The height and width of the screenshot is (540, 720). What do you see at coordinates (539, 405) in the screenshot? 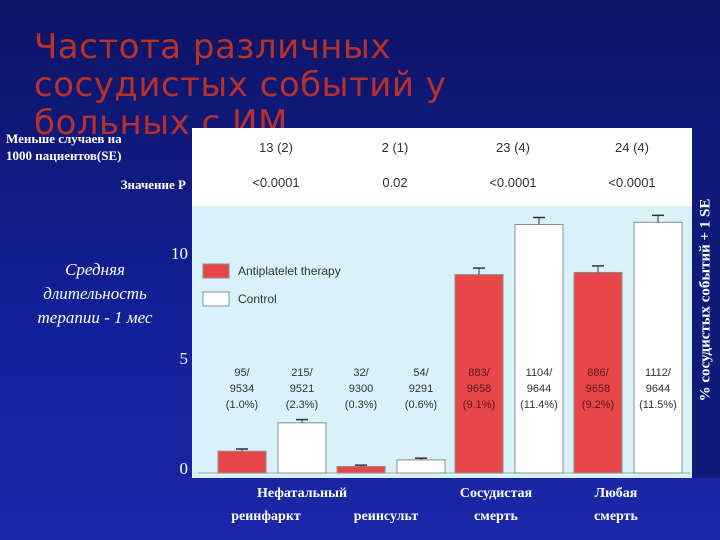
I see `bar-value-label: (11.4%)` at bounding box center [539, 405].